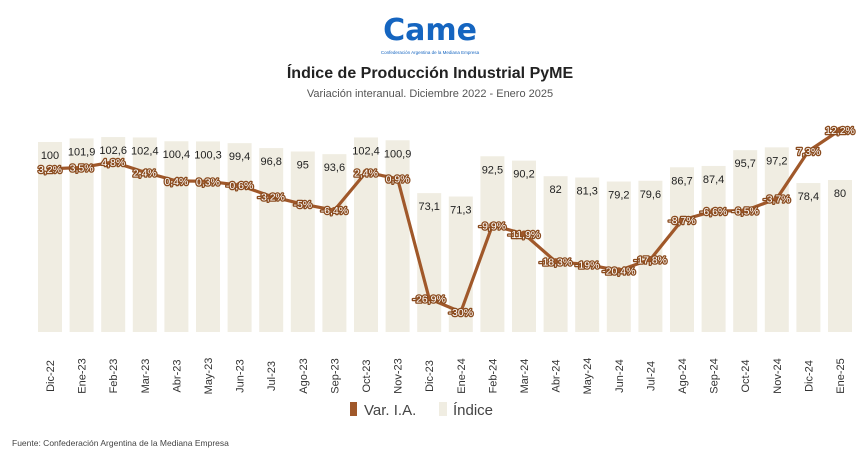  I want to click on legend-label-idx: Índice, so click(473, 410).